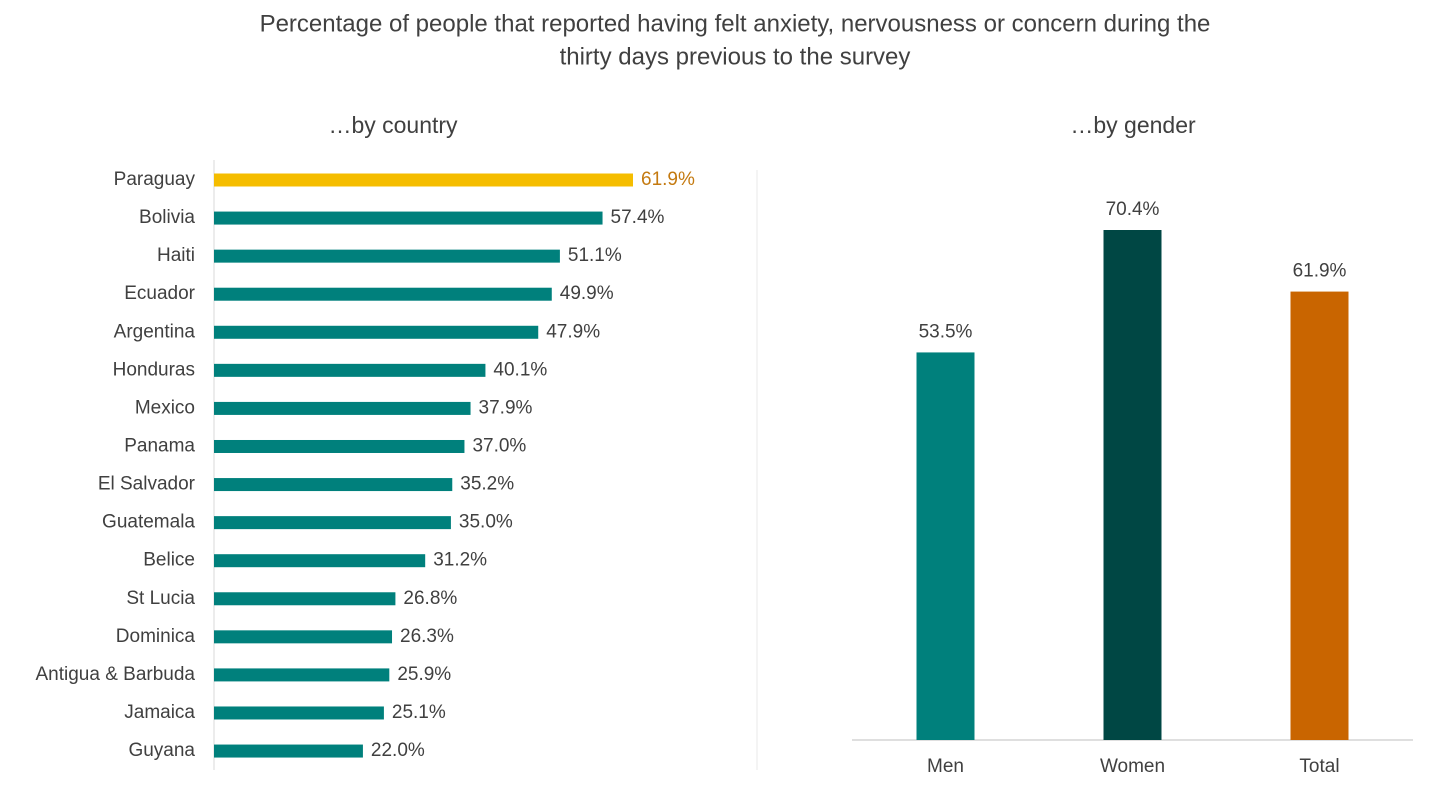 This screenshot has width=1431, height=793. What do you see at coordinates (160, 598) in the screenshot?
I see `category-label: St Lucia` at bounding box center [160, 598].